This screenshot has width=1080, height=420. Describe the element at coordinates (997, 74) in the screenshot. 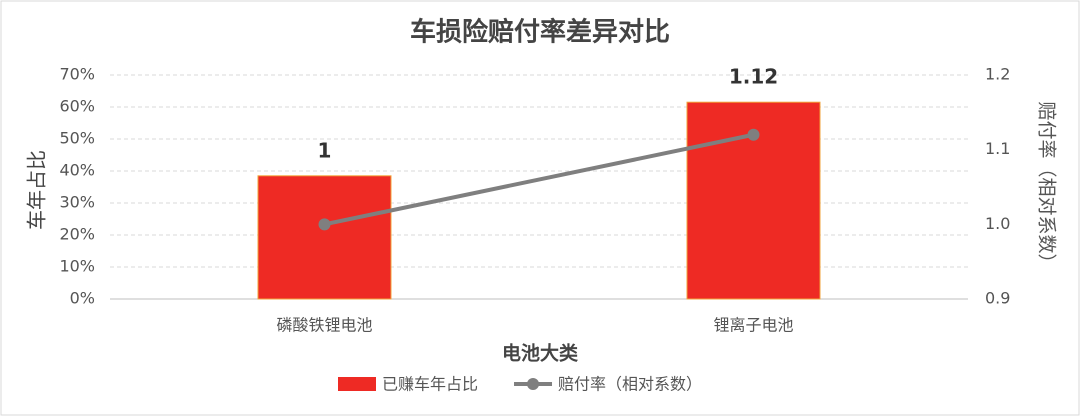

I see `y2-tick-label: 1.2` at that location.